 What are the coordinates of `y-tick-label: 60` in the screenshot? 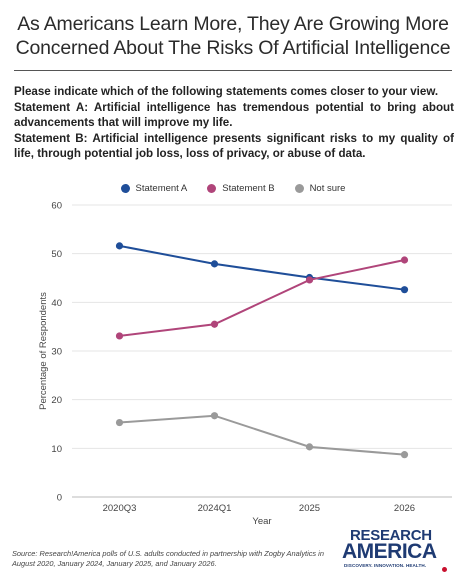 It's located at (56, 206).